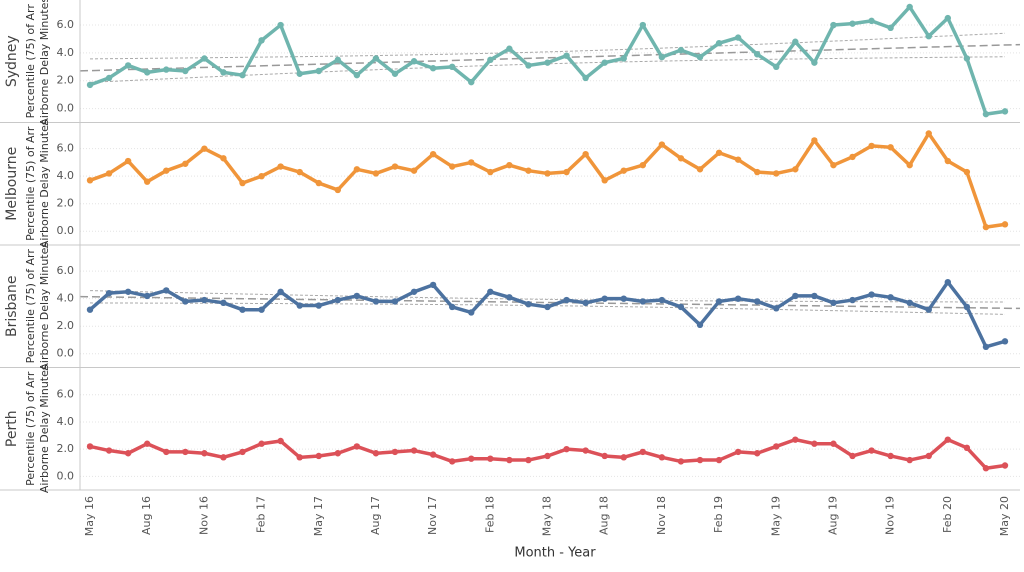  Describe the element at coordinates (66, 394) in the screenshot. I see `y-tick-label: 6.0` at that location.